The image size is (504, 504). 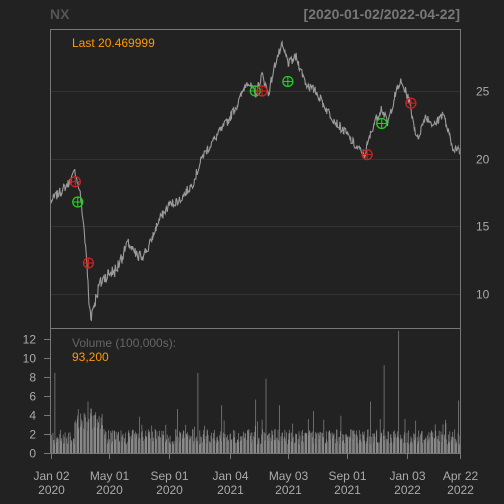 I want to click on volume-title: Volume (100,000s):, so click(x=124, y=343).